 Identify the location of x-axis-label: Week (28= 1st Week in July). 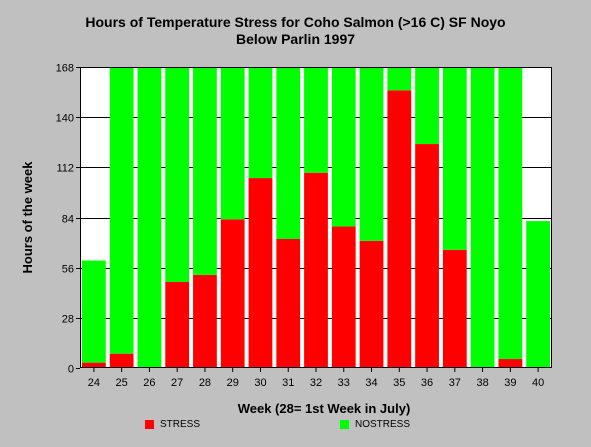
(324, 408).